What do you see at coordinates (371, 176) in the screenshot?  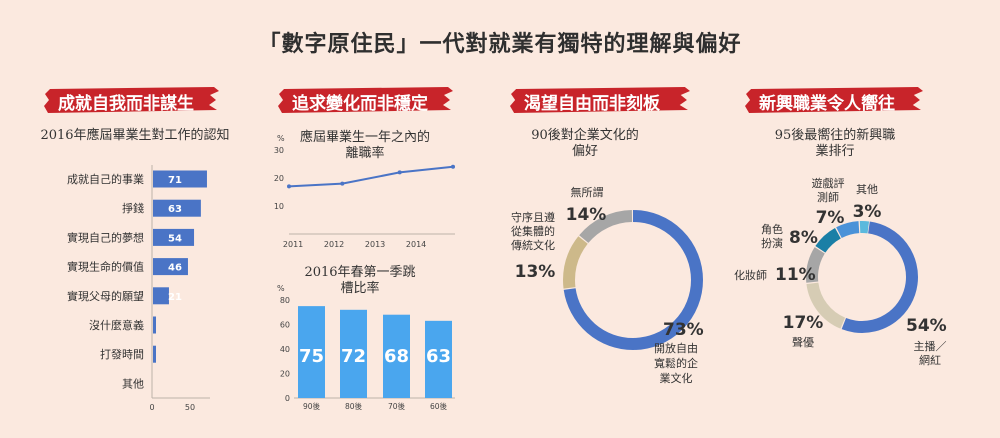 I see `series-line` at bounding box center [371, 176].